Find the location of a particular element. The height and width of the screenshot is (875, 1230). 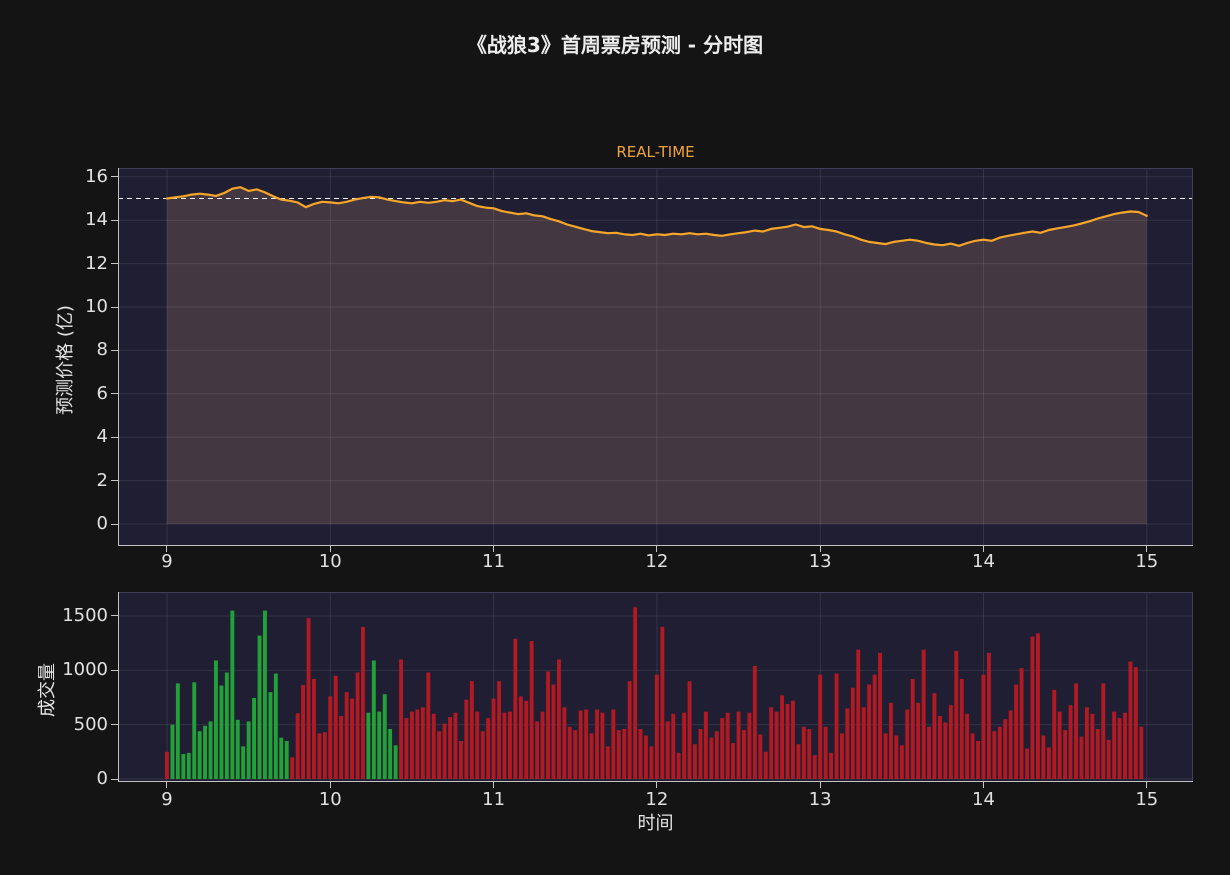

volume-x-tick-label: 14 is located at coordinates (983, 799).